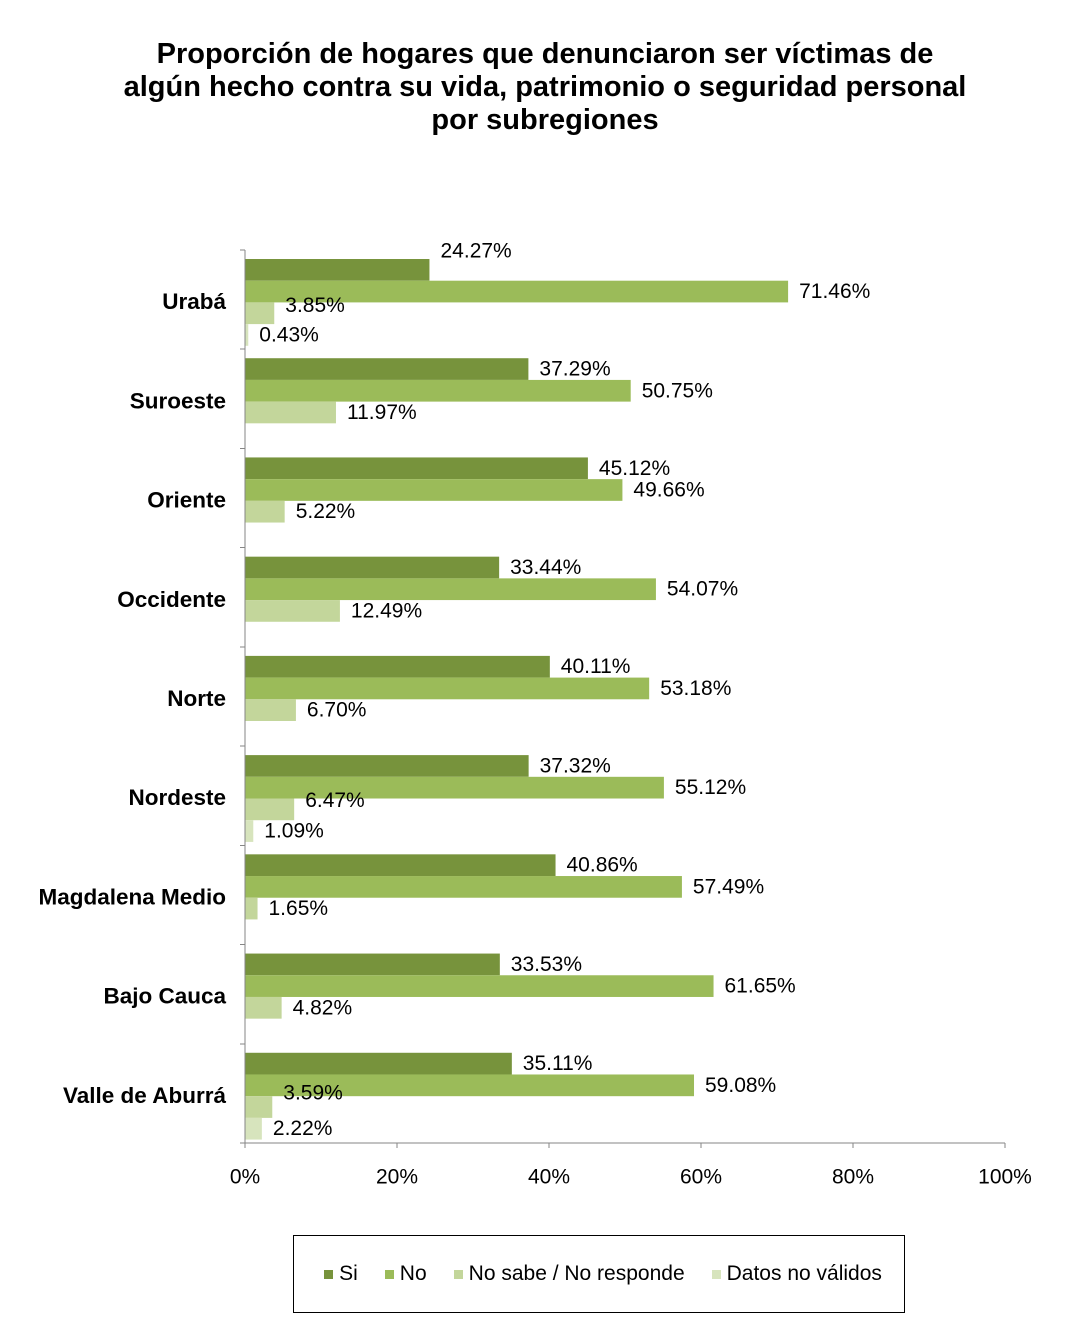 Image resolution: width=1084 pixels, height=1335 pixels. I want to click on bar-no-sabe-no-responde-bajo-cauca, so click(263, 1007).